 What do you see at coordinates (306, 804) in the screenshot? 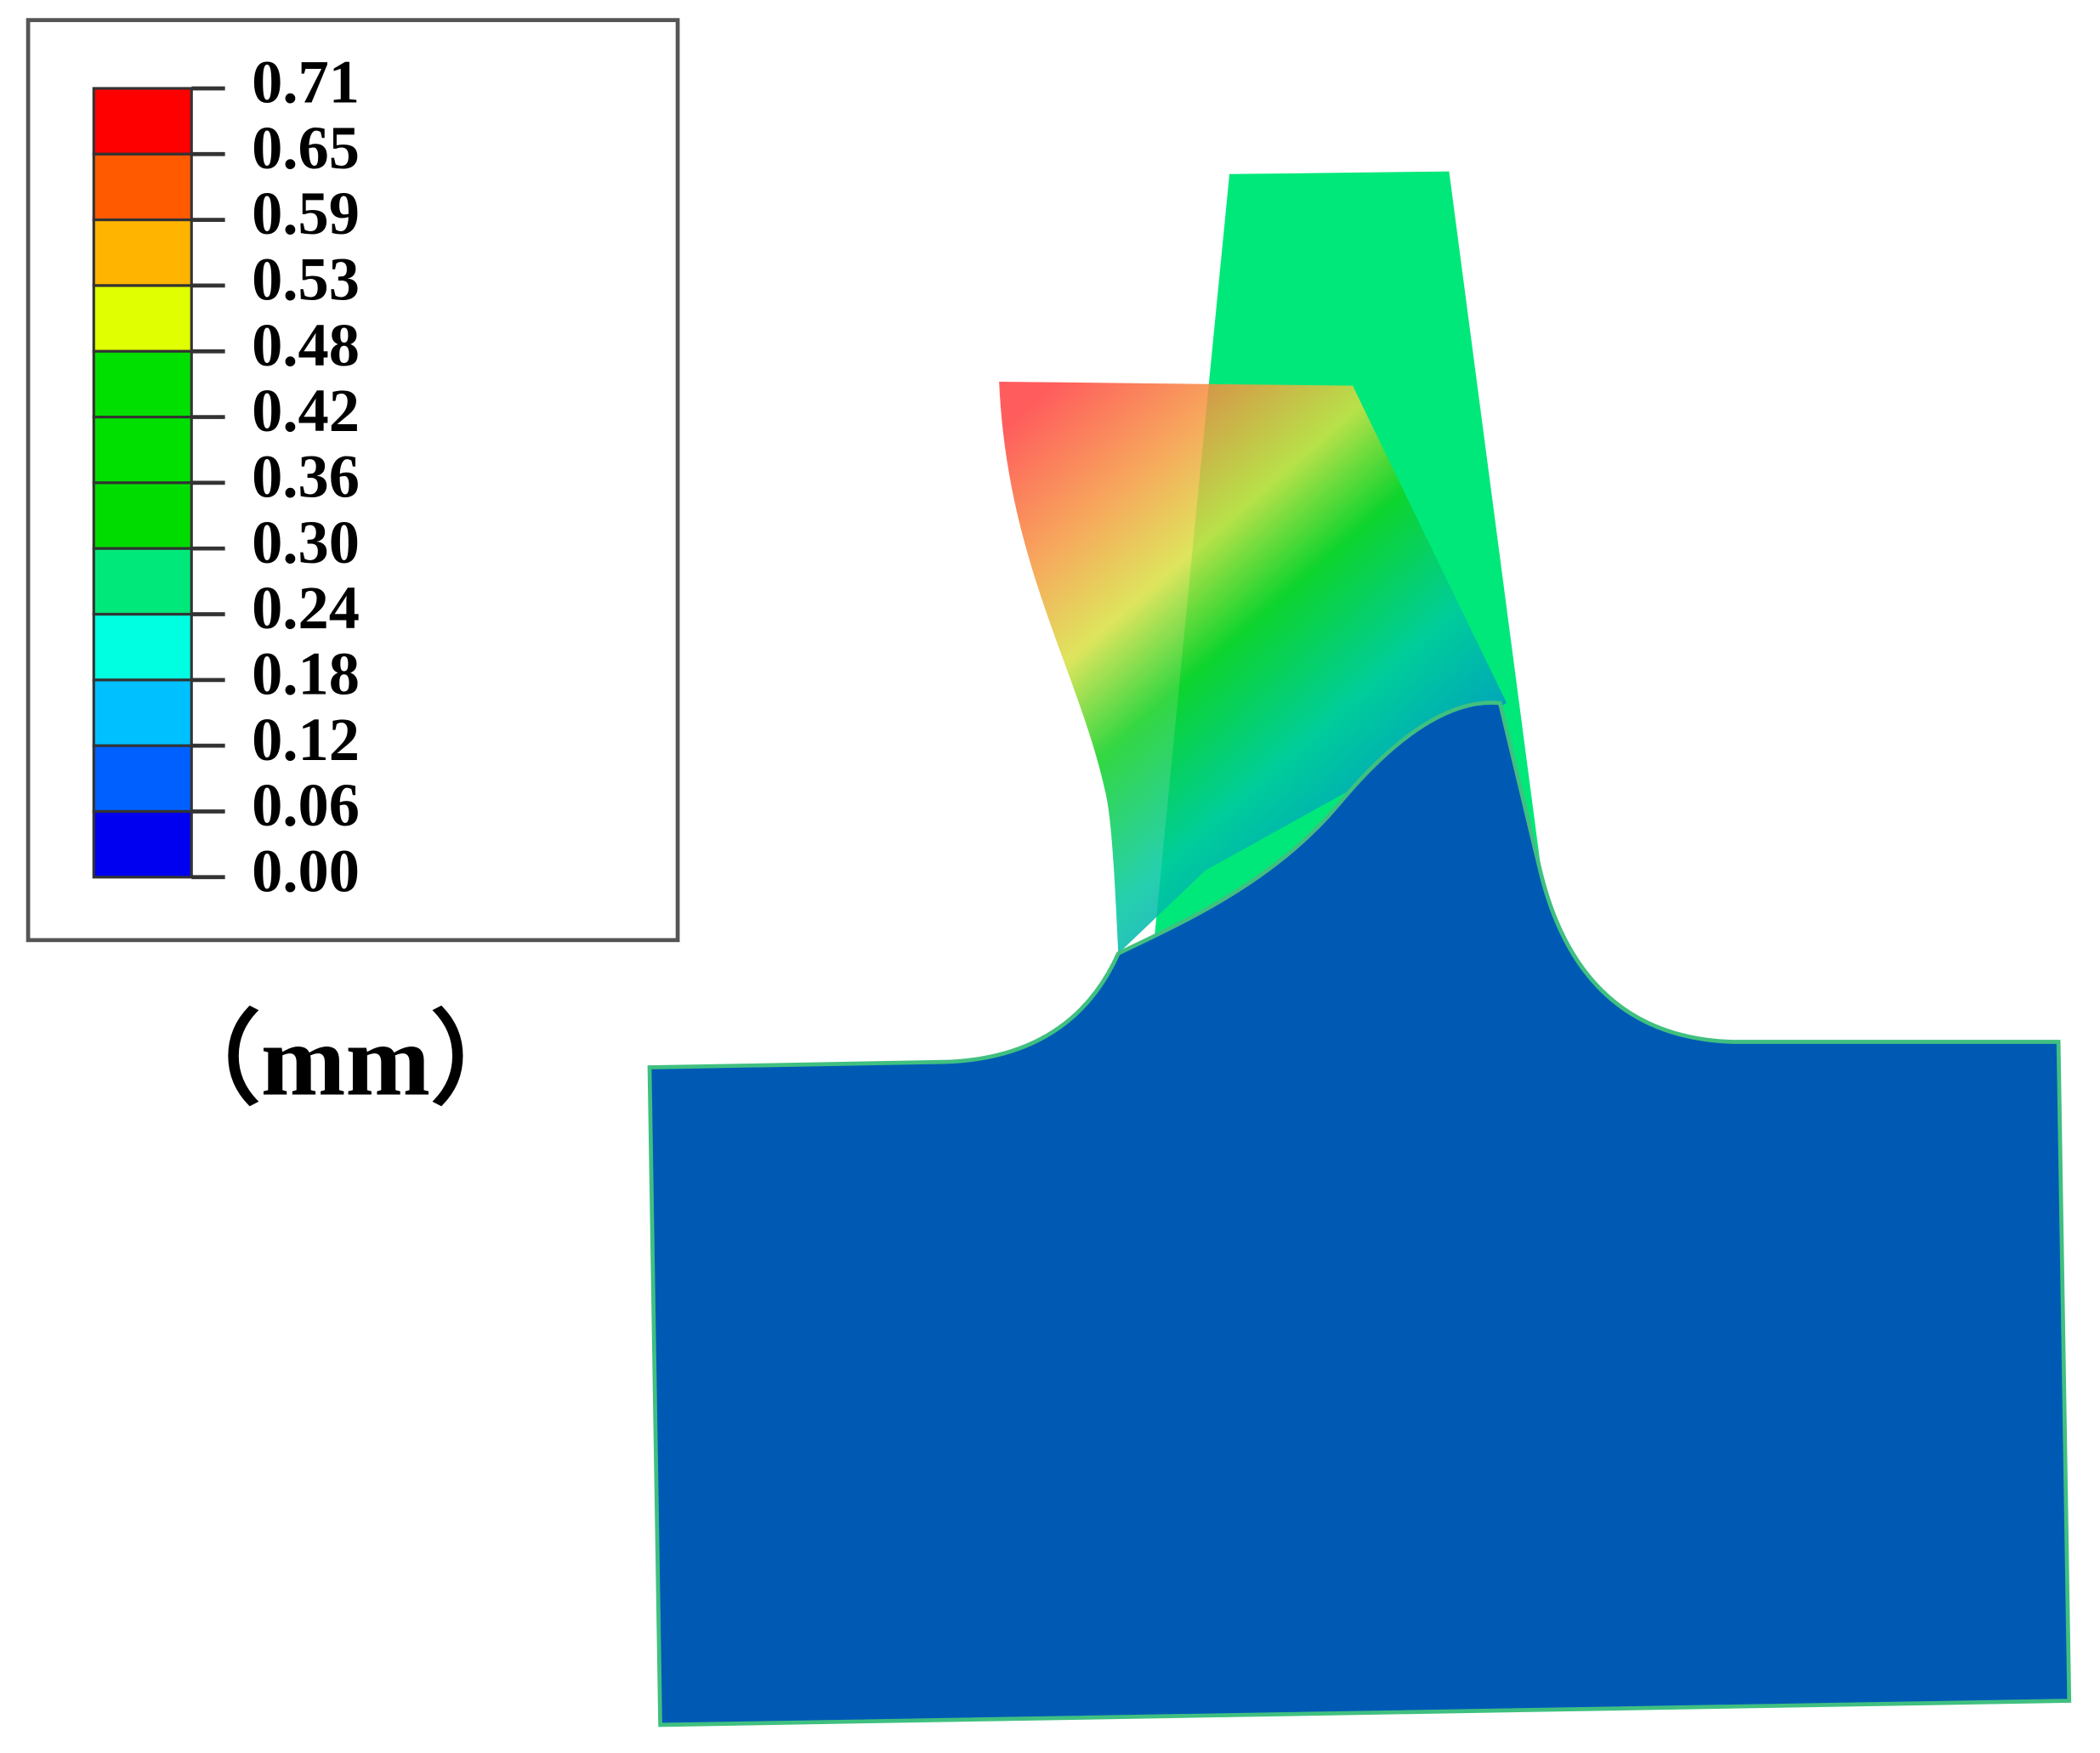
I see `legend-label: 0.06` at bounding box center [306, 804].